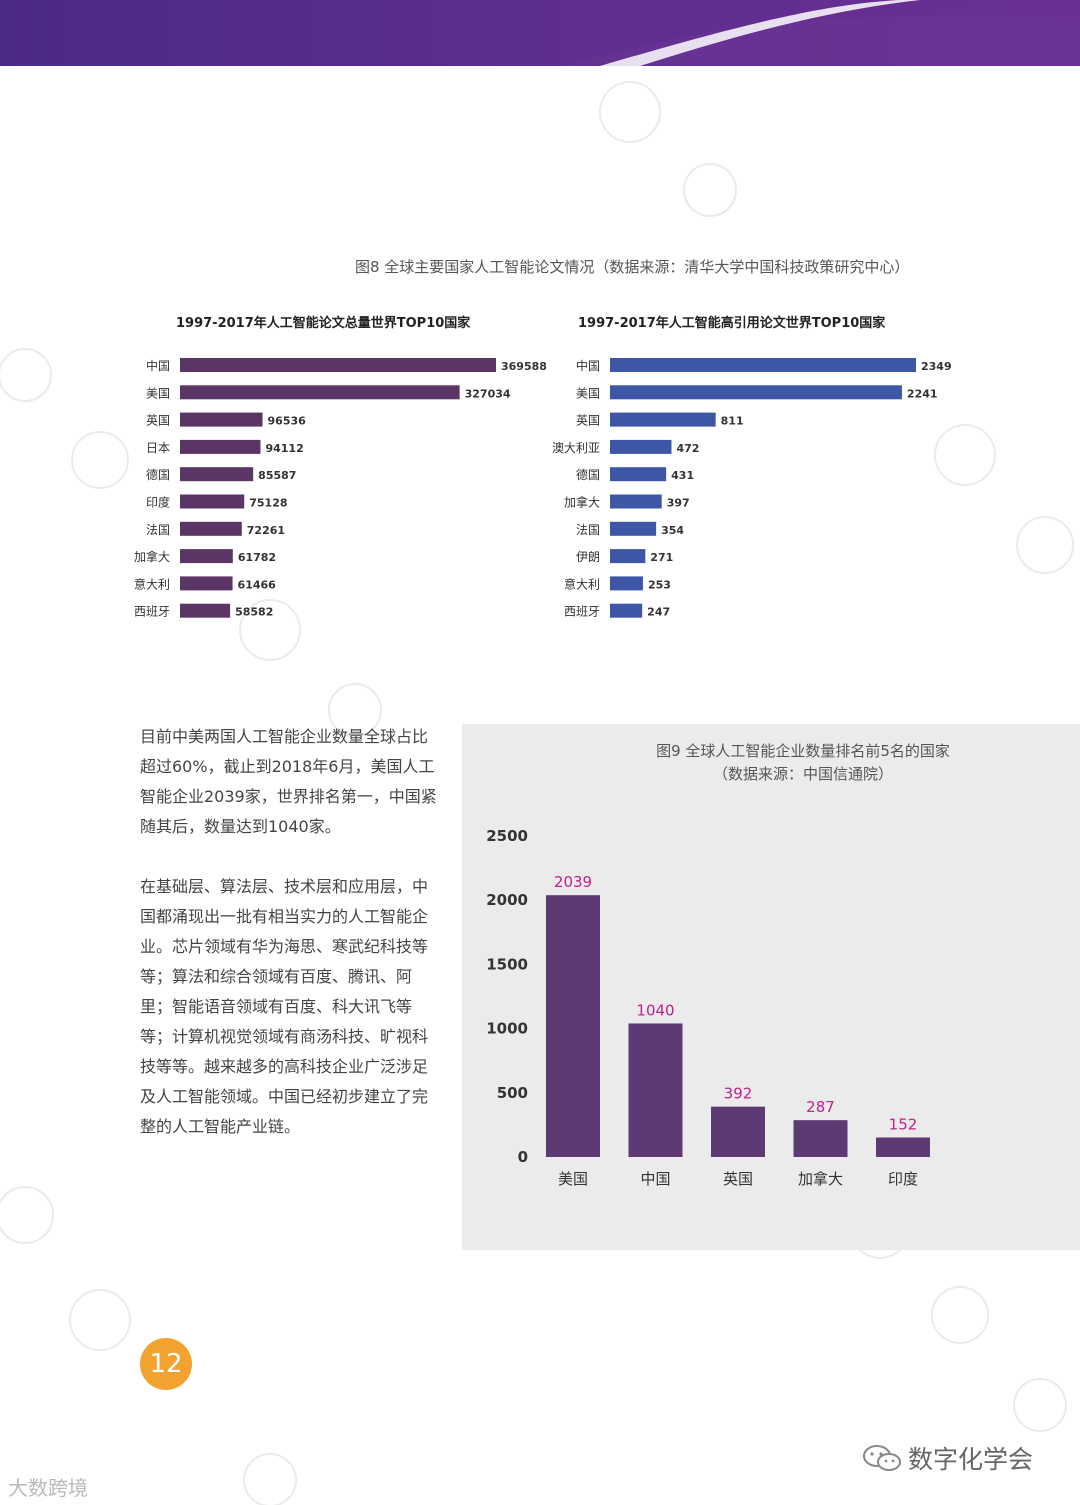  I want to click on right-chart-title: 1997-2017年人工智能高引用论文世界TOP10国家, so click(732, 323).